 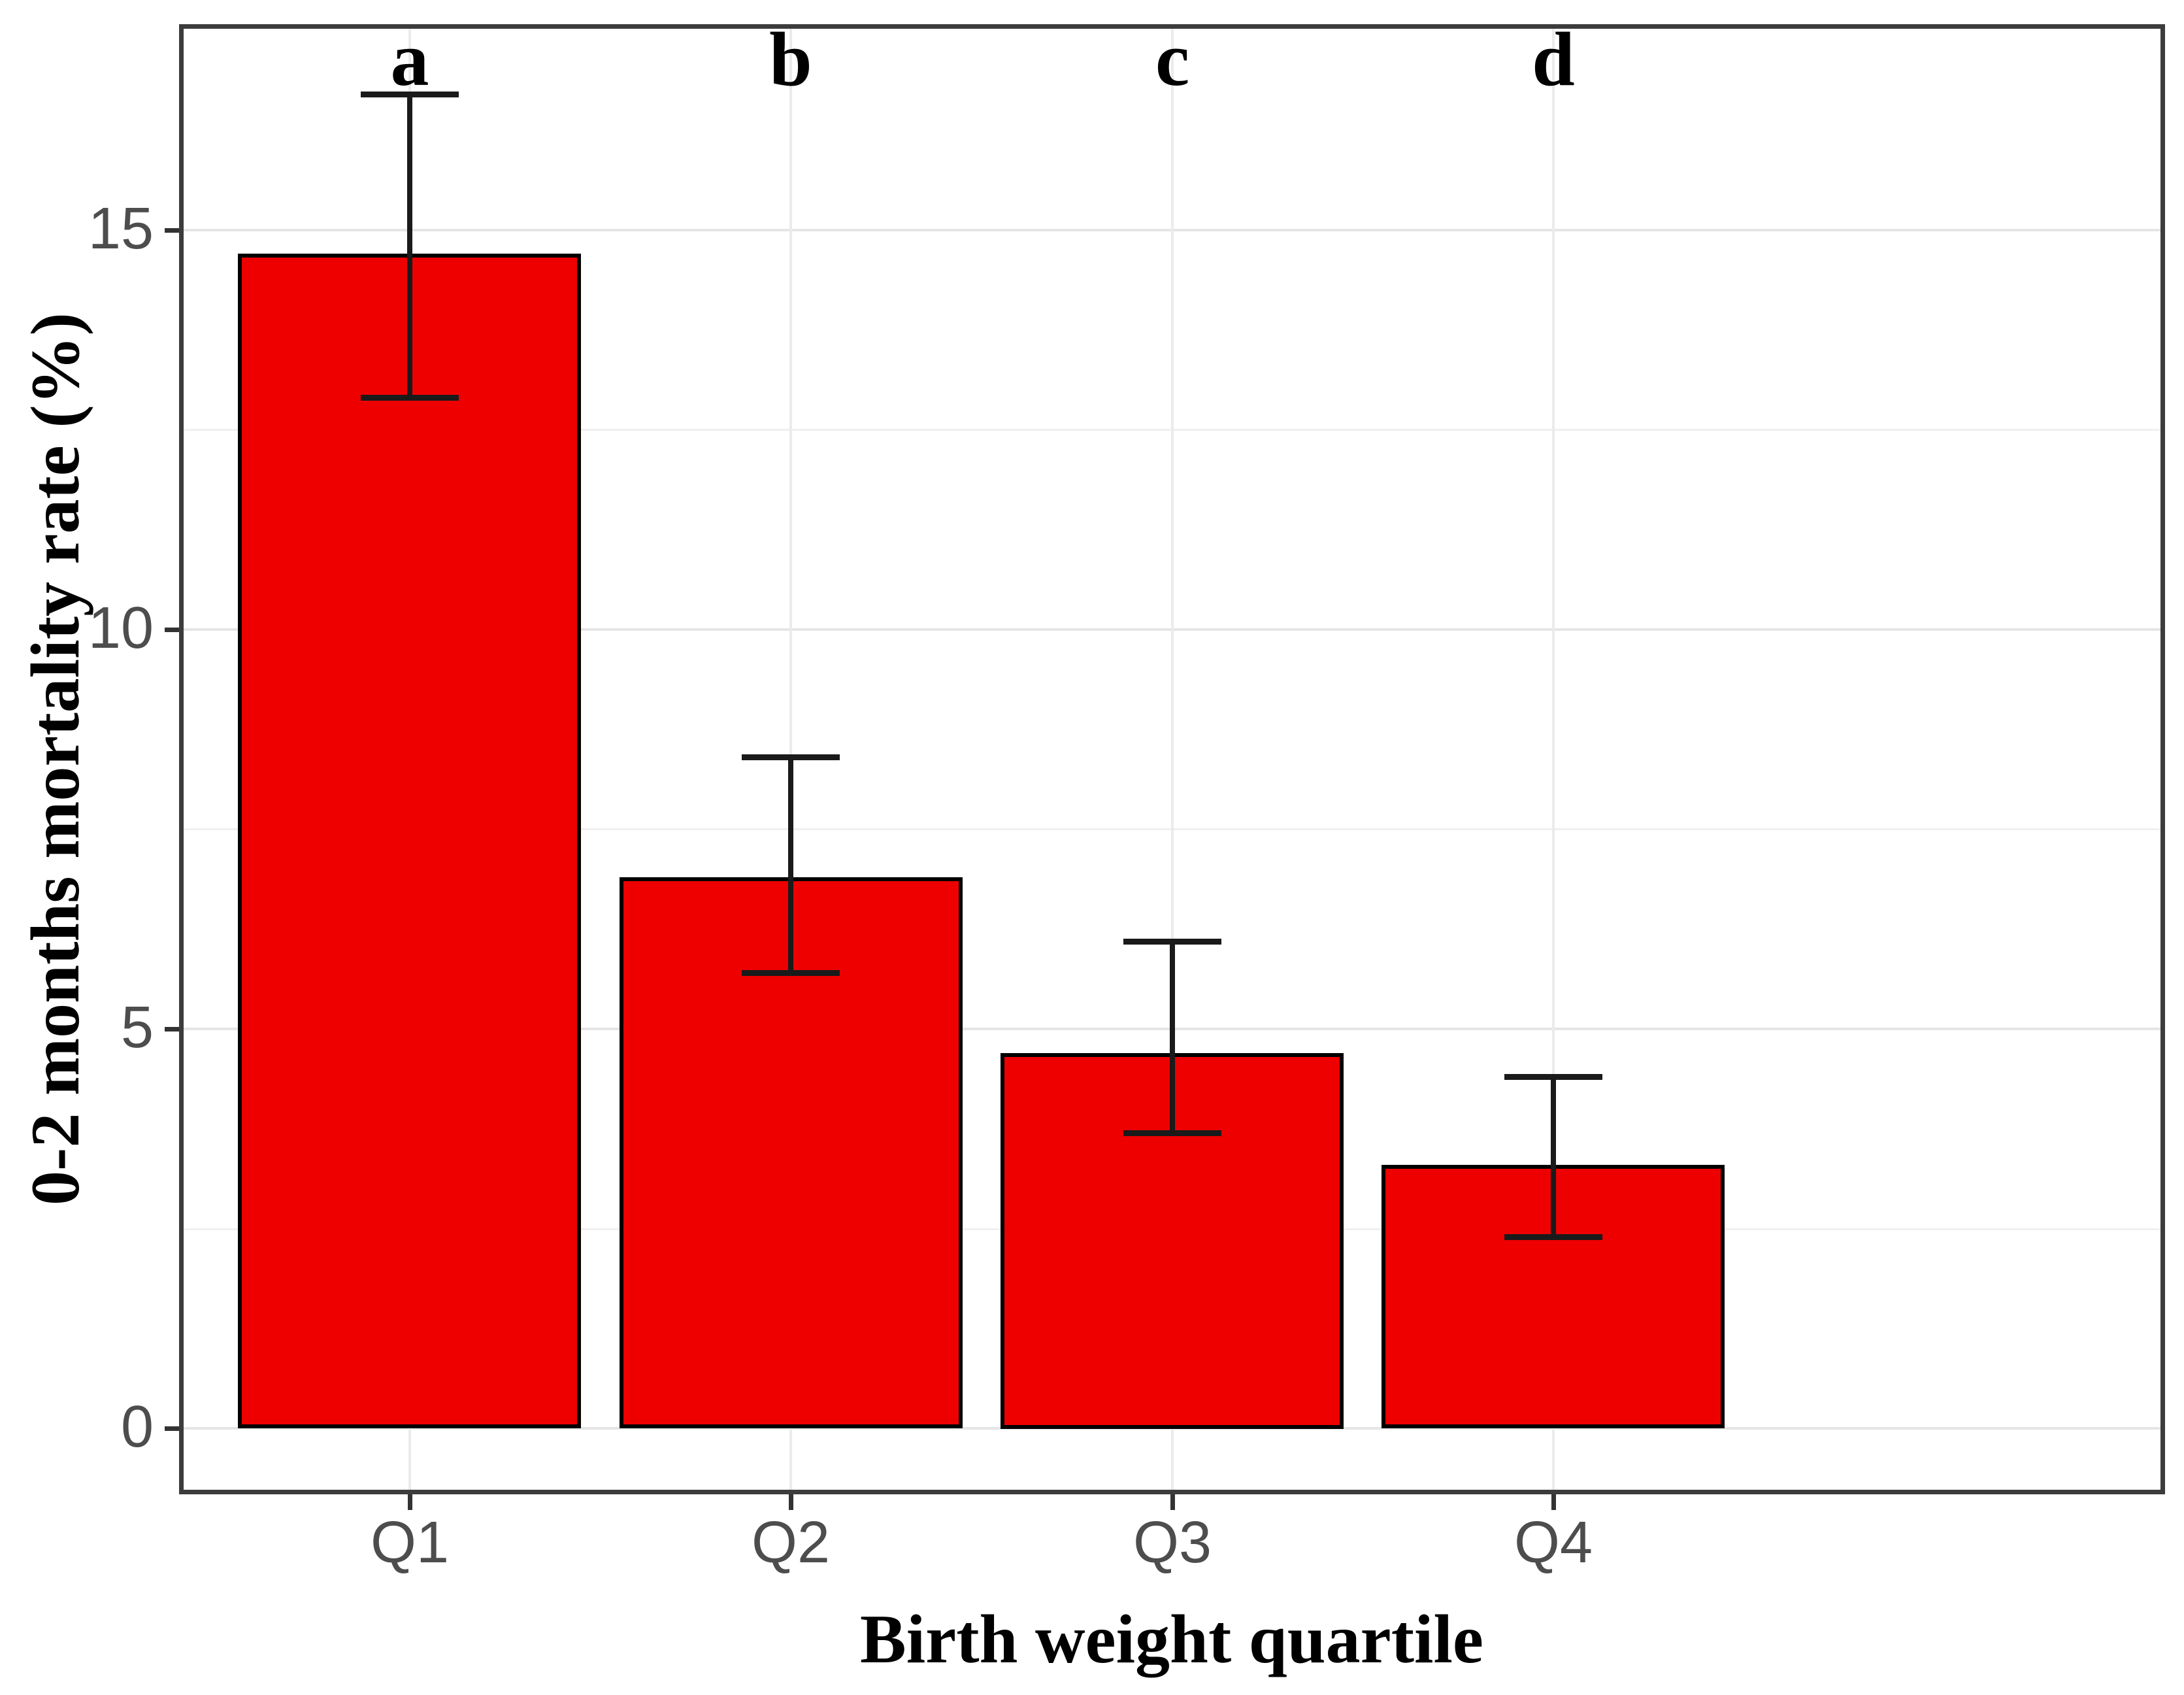 I want to click on x-axis-tick-label: Q1, so click(x=410, y=1542).